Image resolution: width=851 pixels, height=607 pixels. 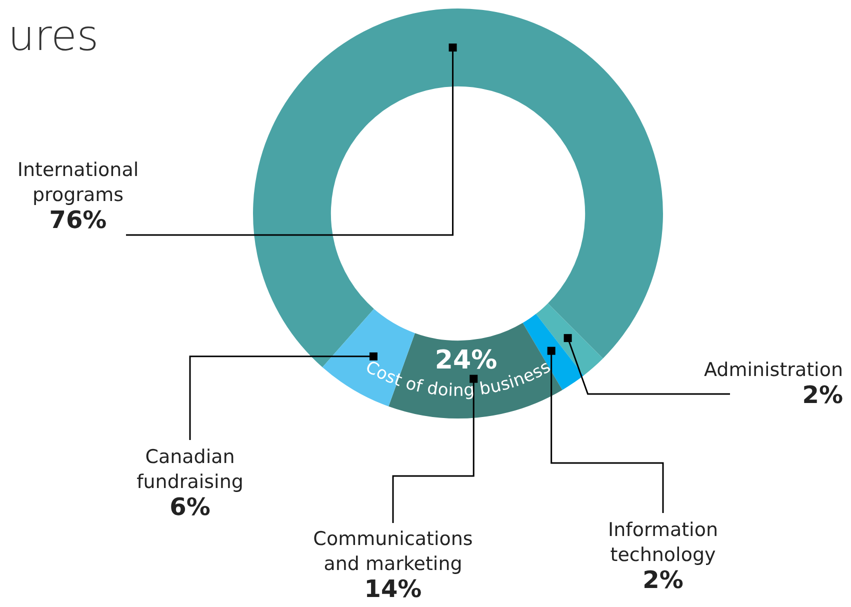 What do you see at coordinates (466, 360) in the screenshot?
I see `text: 24%` at bounding box center [466, 360].